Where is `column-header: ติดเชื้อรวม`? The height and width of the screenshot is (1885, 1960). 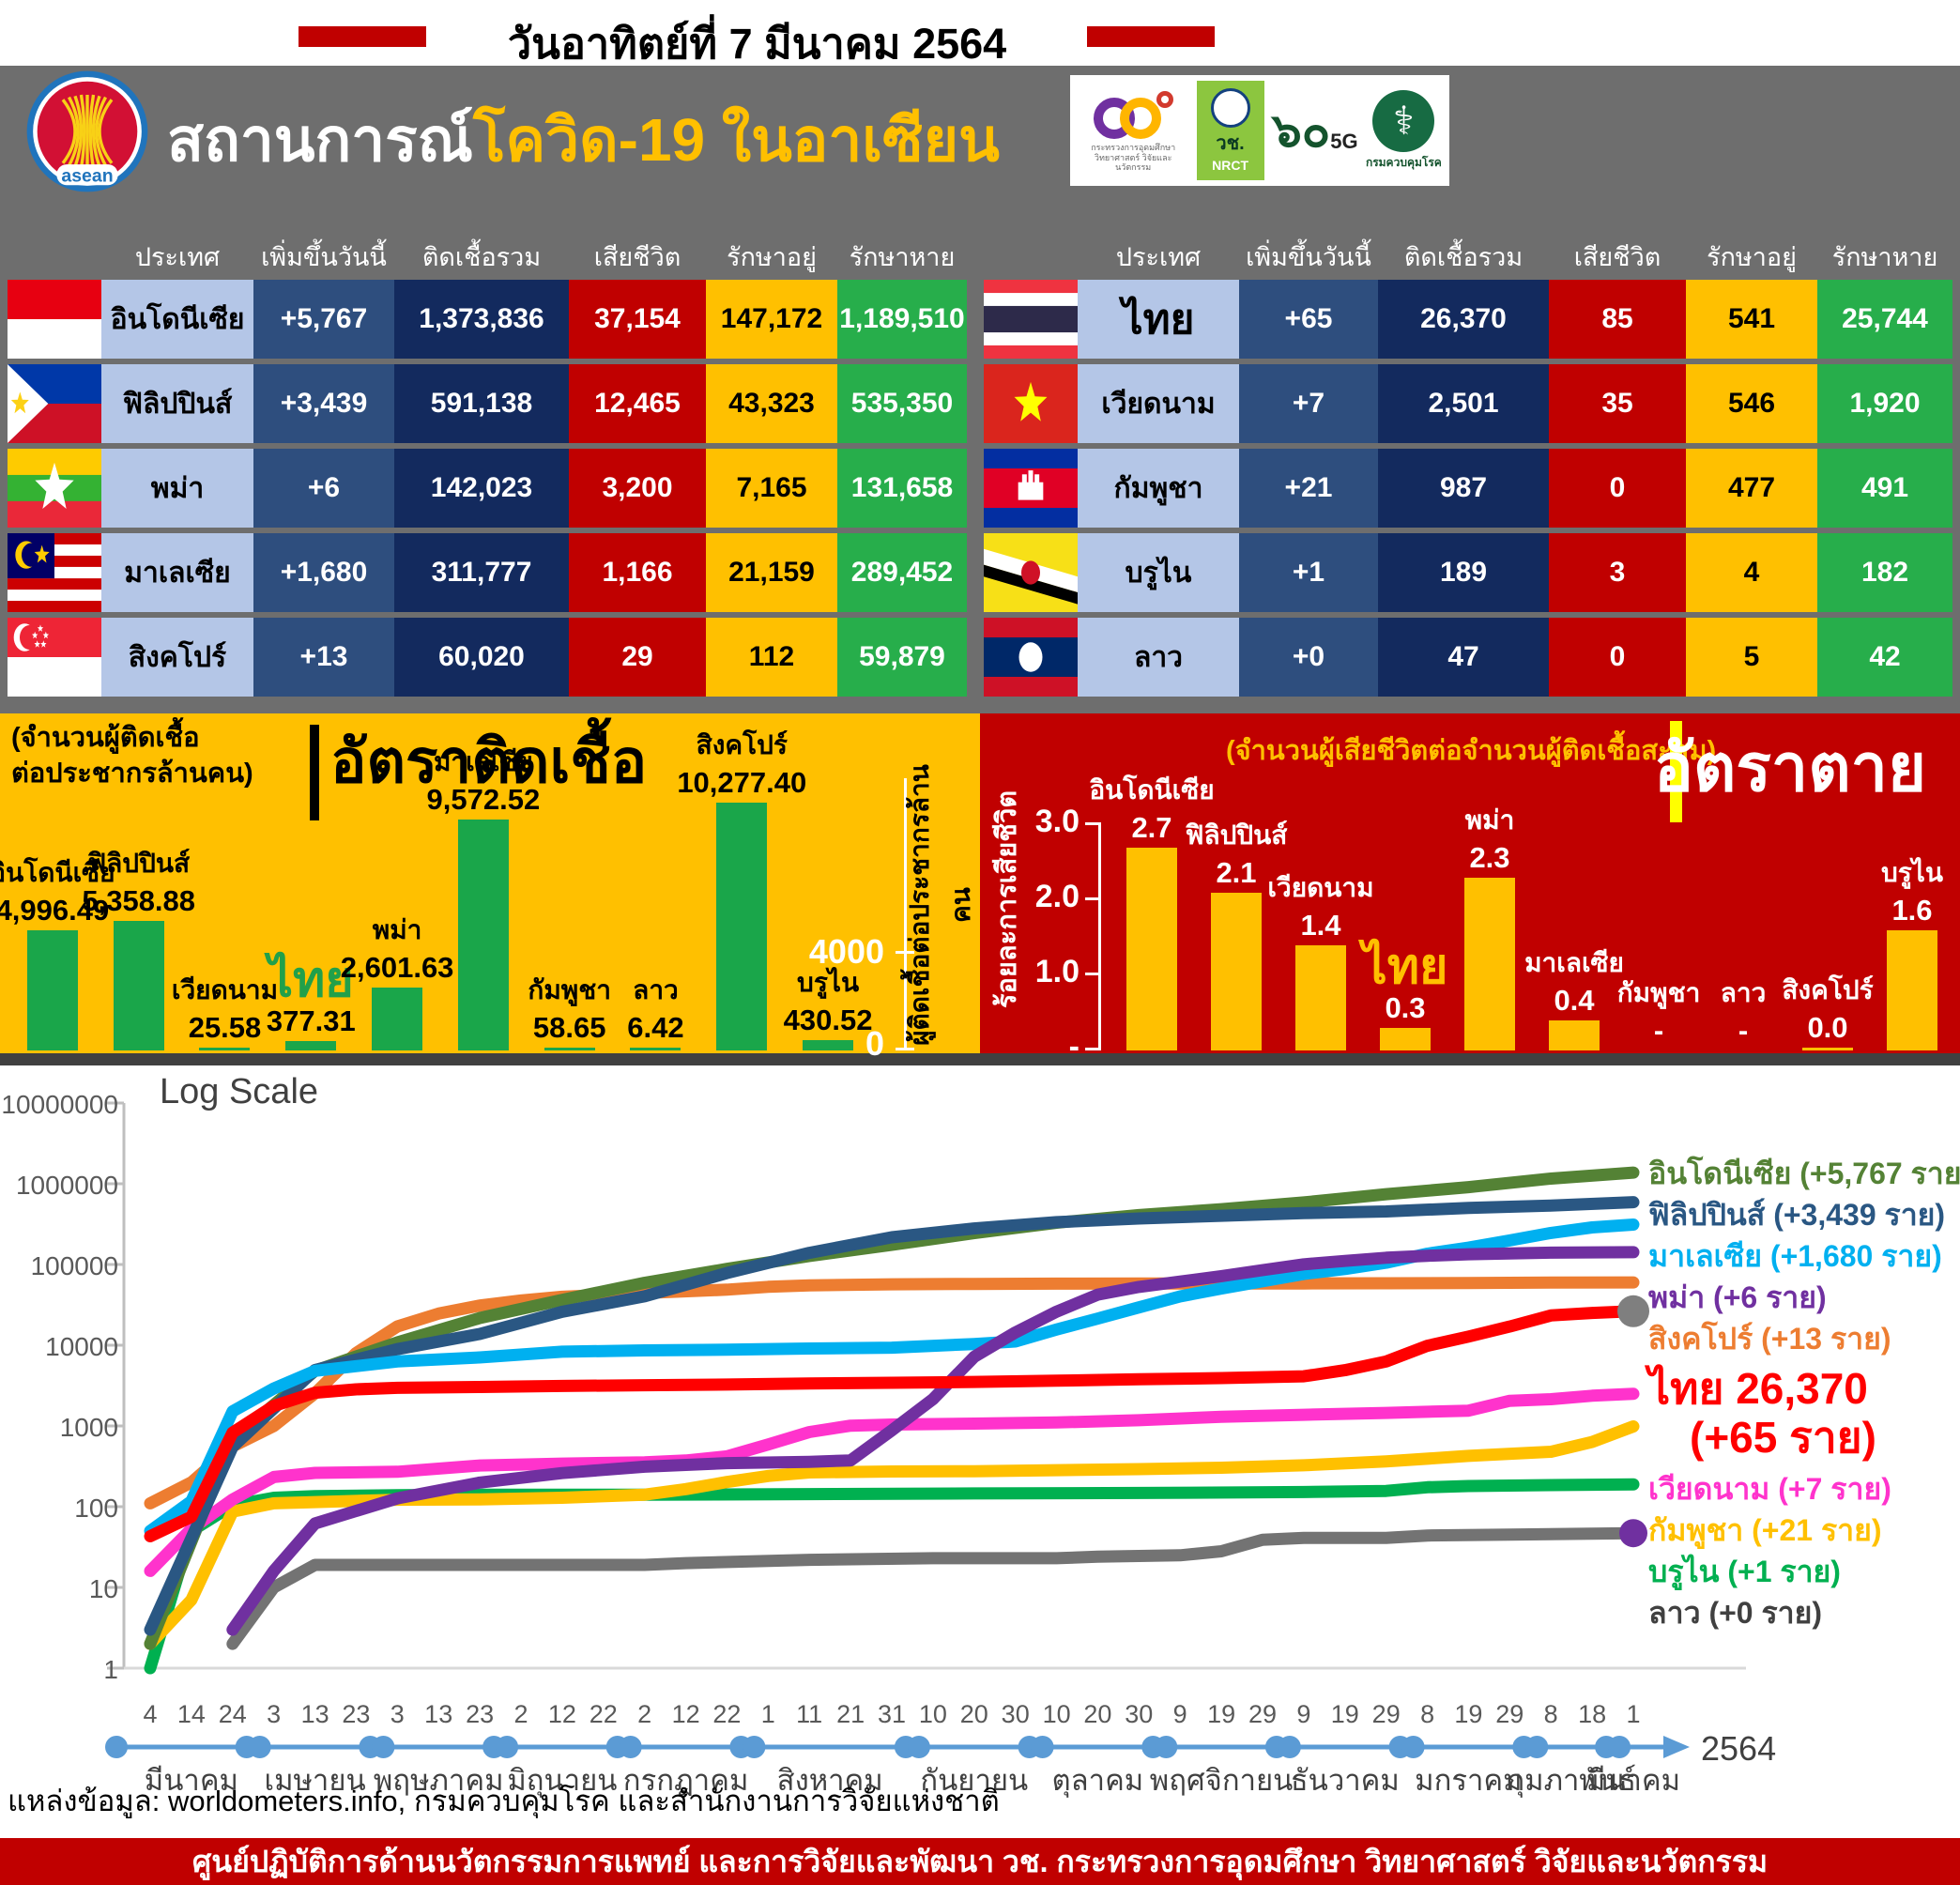 column-header: ติดเชื้อรวม is located at coordinates (481, 257).